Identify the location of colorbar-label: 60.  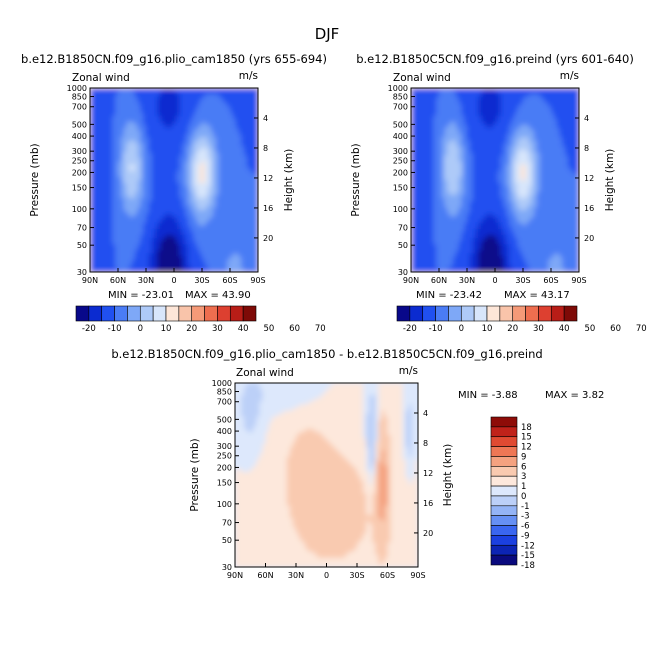
(615, 329).